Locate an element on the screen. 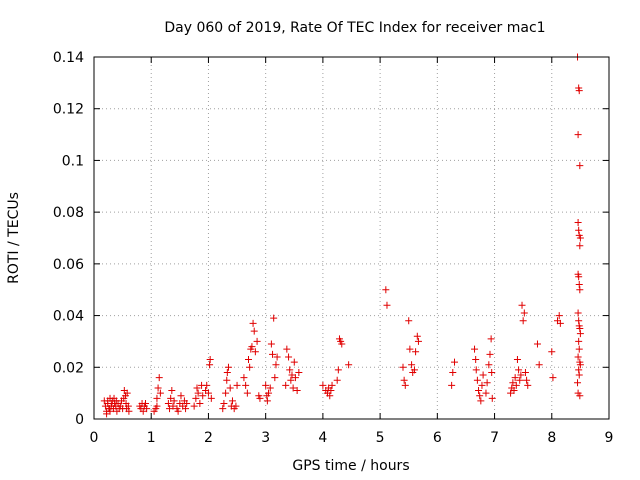 This screenshot has width=640, height=480. y-tick-label: 0.08 is located at coordinates (68, 213).